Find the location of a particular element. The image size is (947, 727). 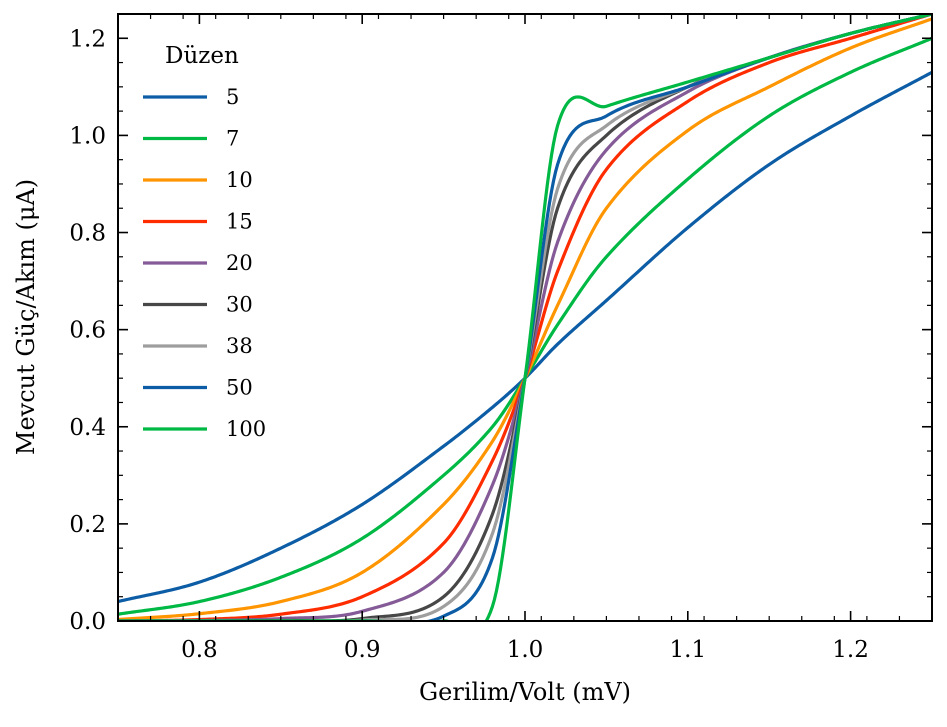

y-tick-label: 1.0 is located at coordinates (87, 136).